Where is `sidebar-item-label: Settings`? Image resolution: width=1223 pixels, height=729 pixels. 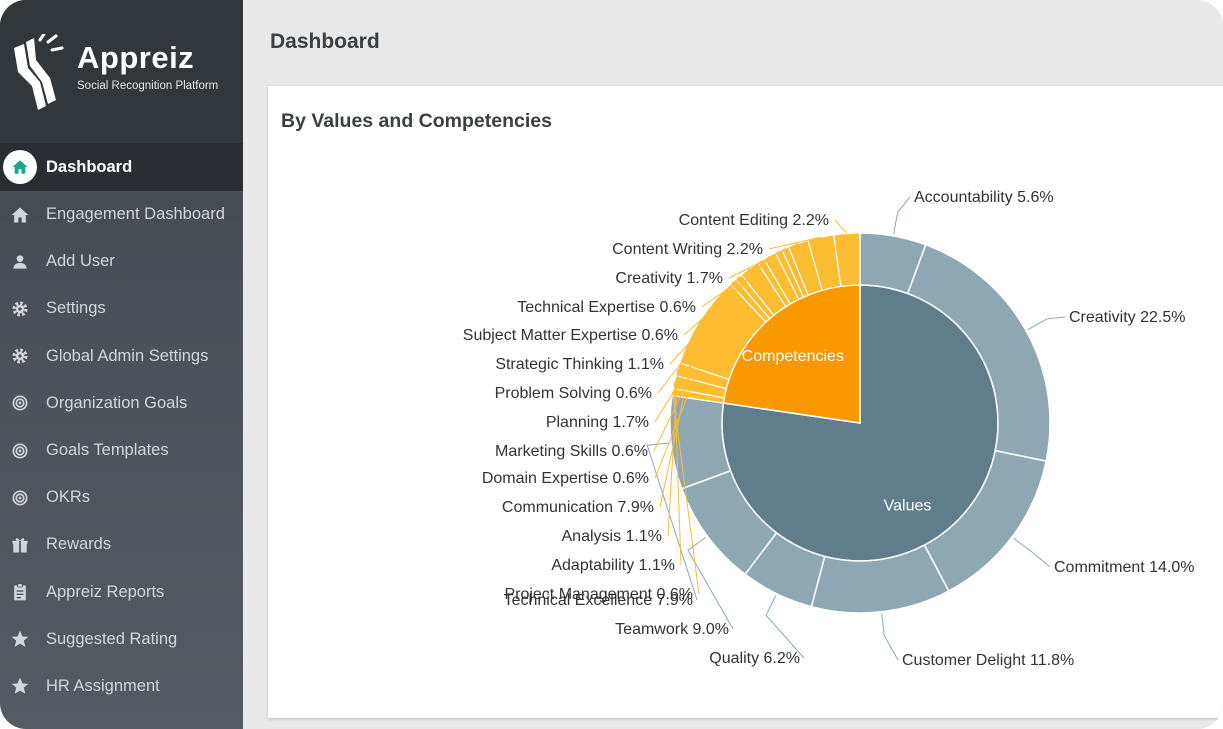
sidebar-item-label: Settings is located at coordinates (76, 308).